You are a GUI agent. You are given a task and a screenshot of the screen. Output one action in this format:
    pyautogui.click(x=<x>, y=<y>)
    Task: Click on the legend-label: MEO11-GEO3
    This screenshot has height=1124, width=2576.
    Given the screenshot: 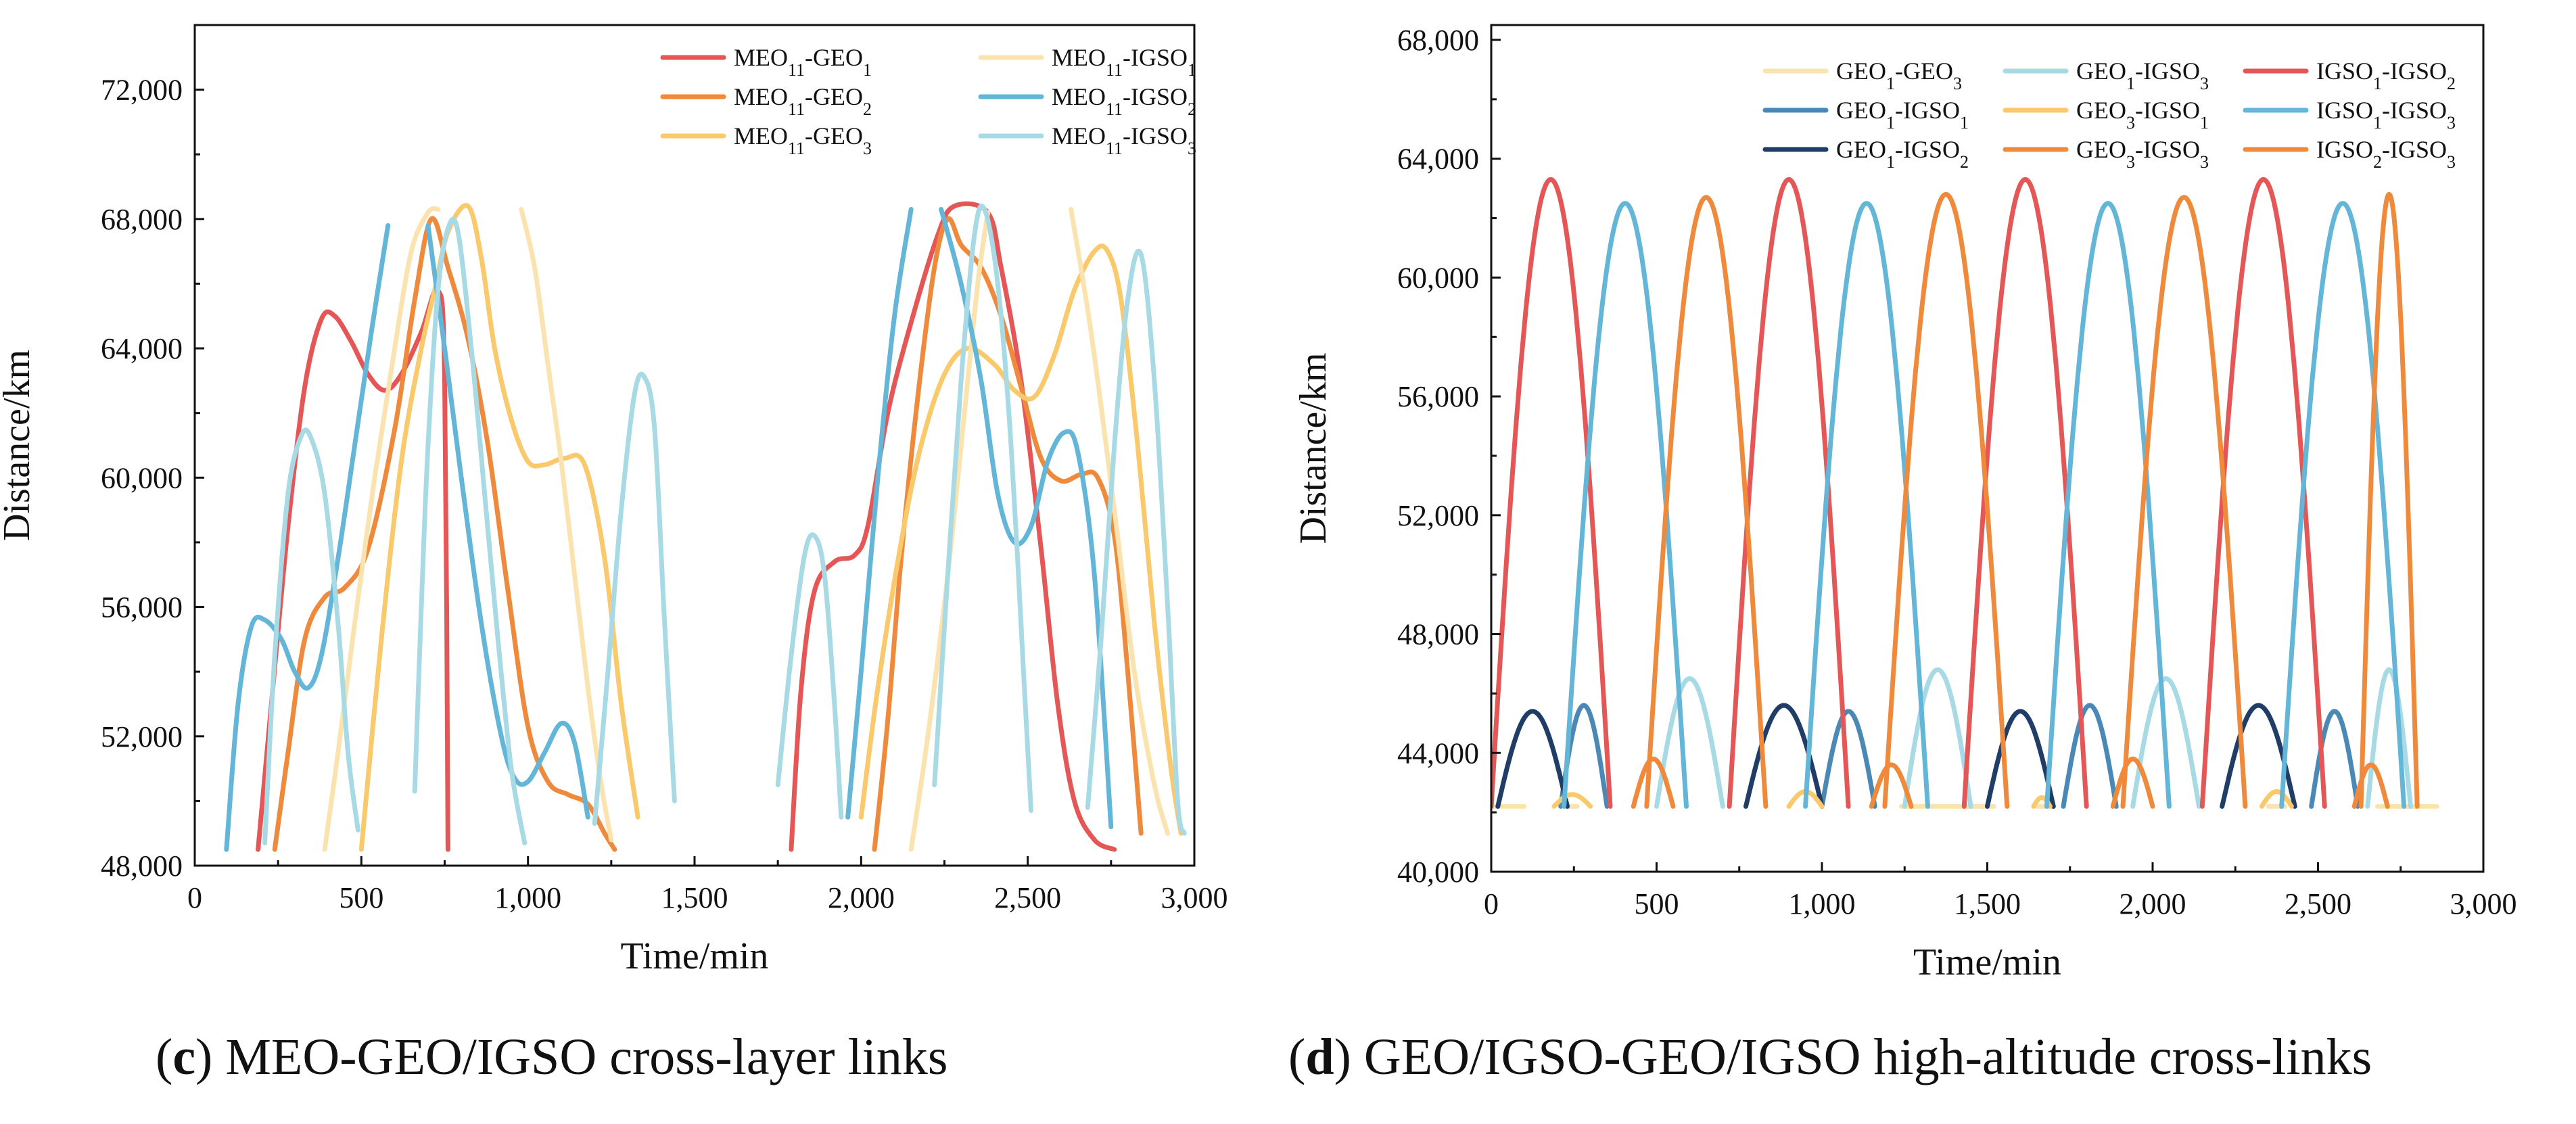 What is the action you would take?
    pyautogui.click(x=803, y=140)
    